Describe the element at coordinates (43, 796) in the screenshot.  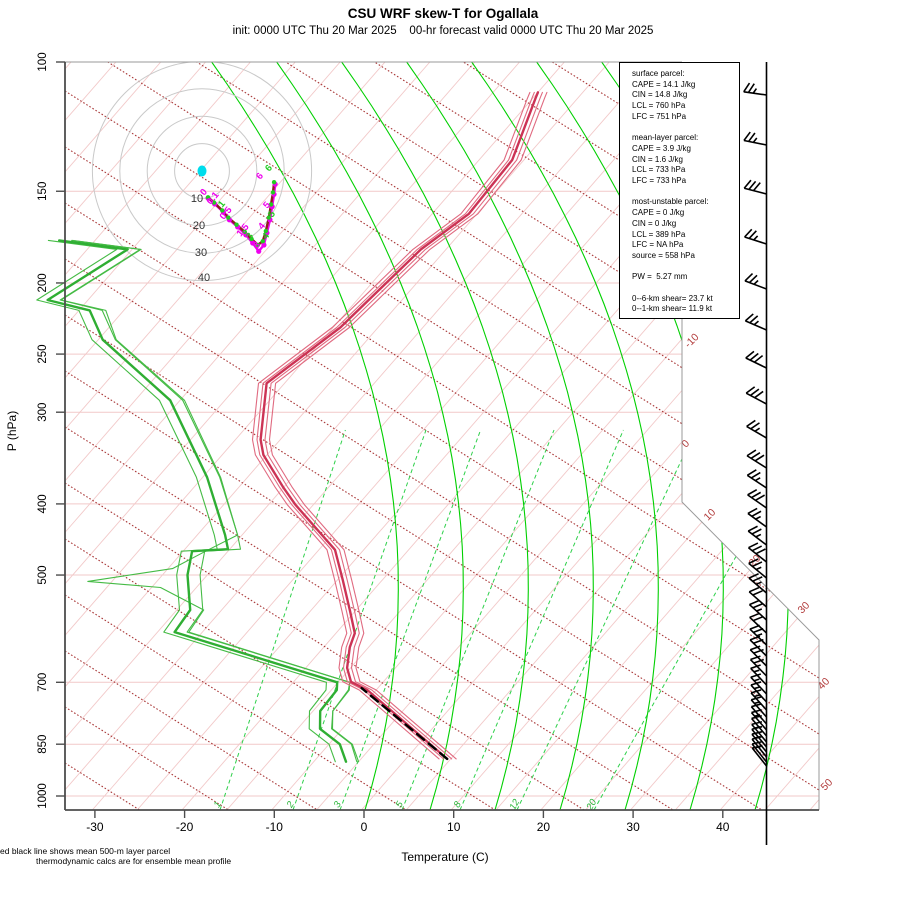
I see `svg-text: 1000` at that location.